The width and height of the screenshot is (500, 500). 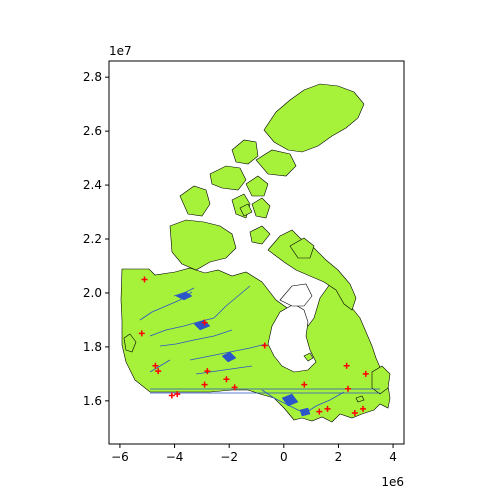 What do you see at coordinates (92, 347) in the screenshot?
I see `y-tick-label: 1.8` at bounding box center [92, 347].